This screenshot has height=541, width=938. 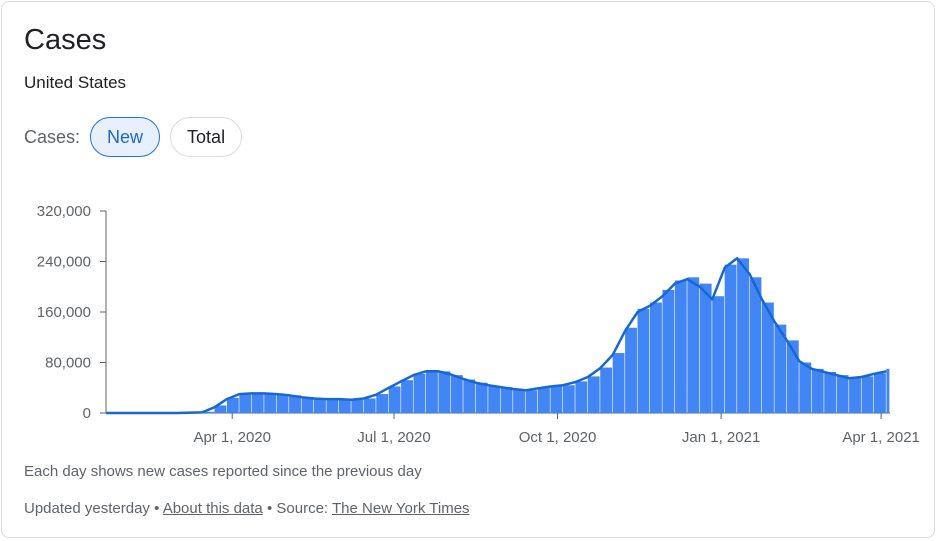 I want to click on source-link: The New York Times, so click(x=401, y=508).